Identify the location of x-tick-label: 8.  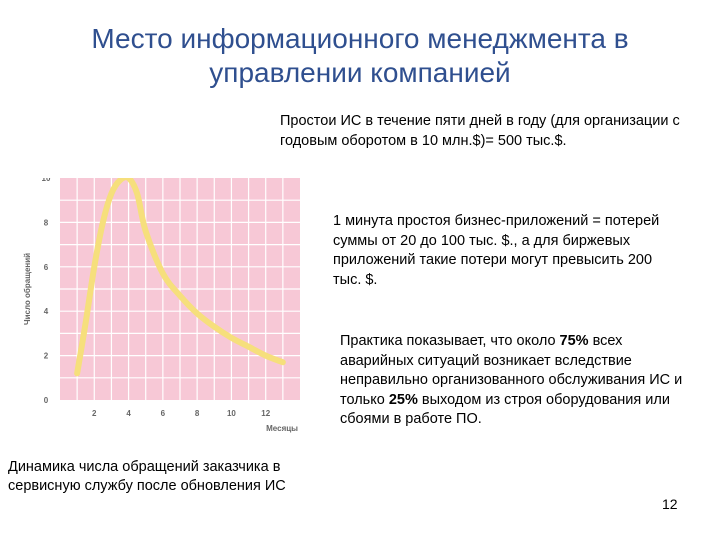
(197, 413).